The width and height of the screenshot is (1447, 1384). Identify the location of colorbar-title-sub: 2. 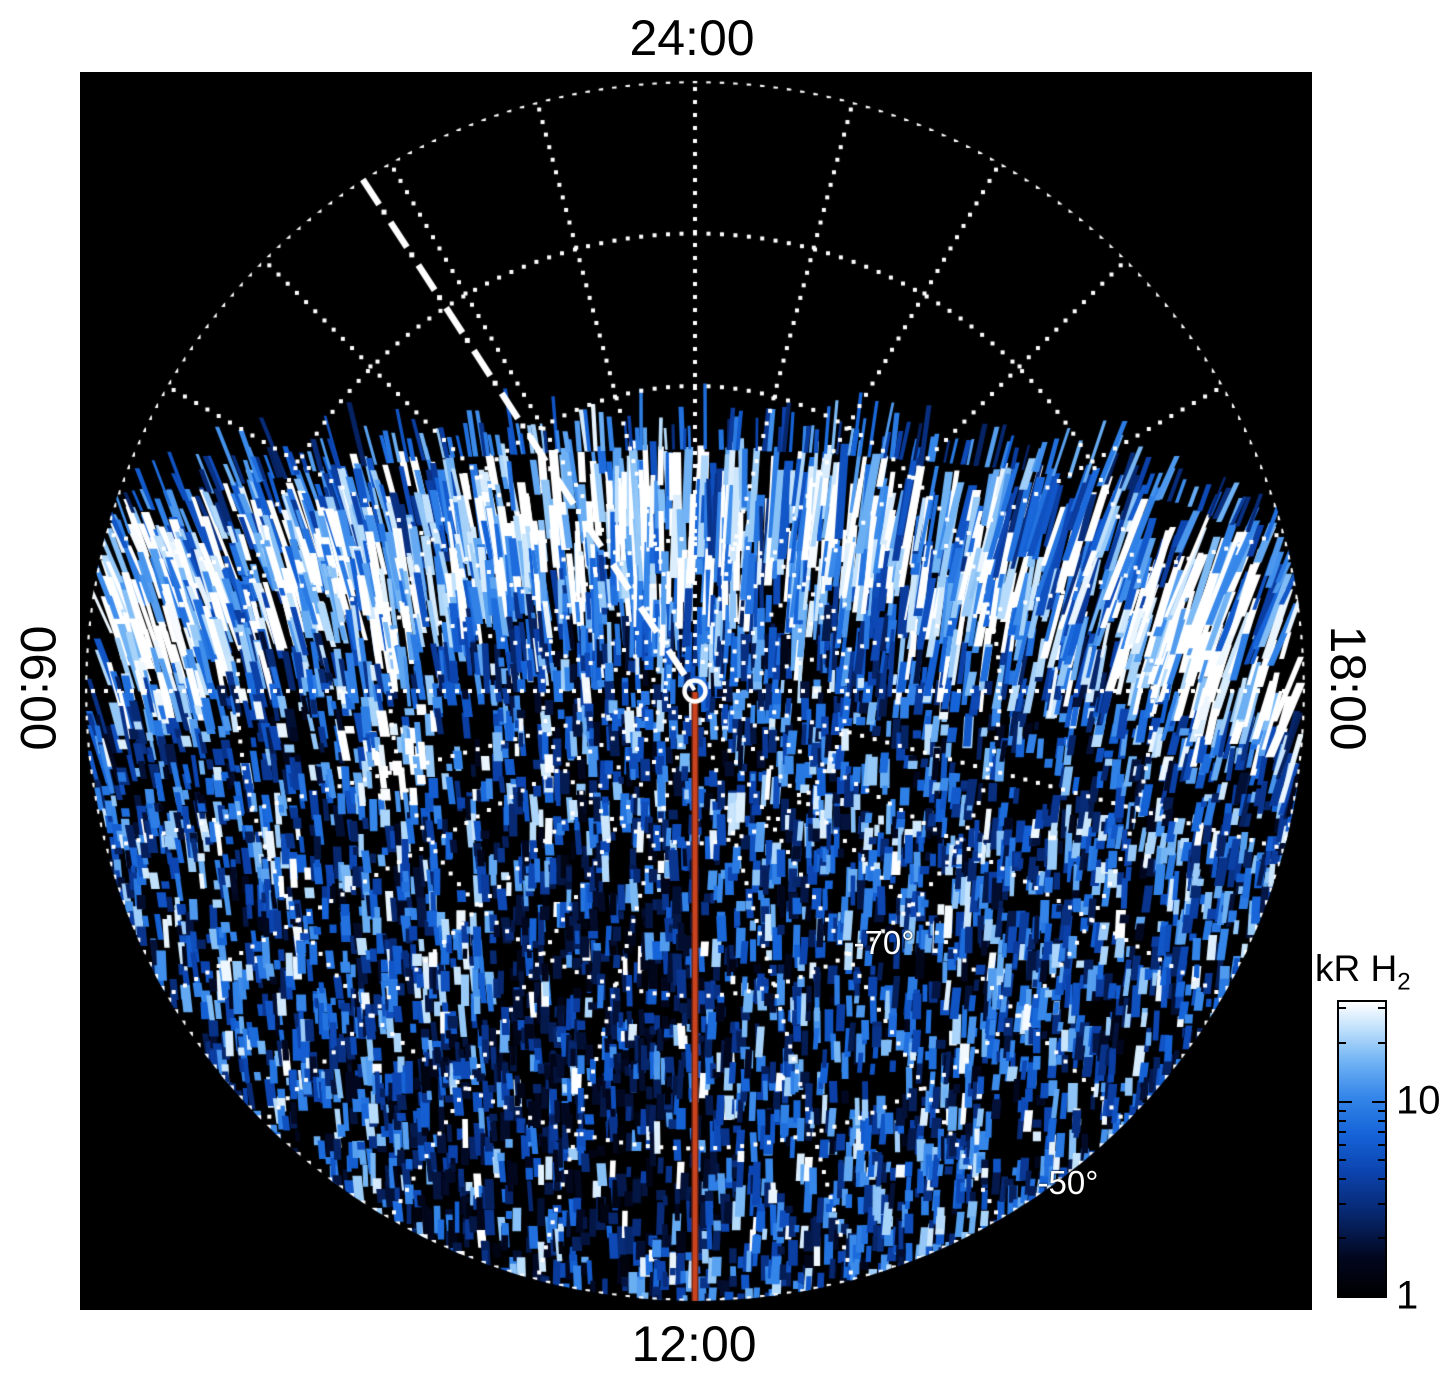
(1404, 982).